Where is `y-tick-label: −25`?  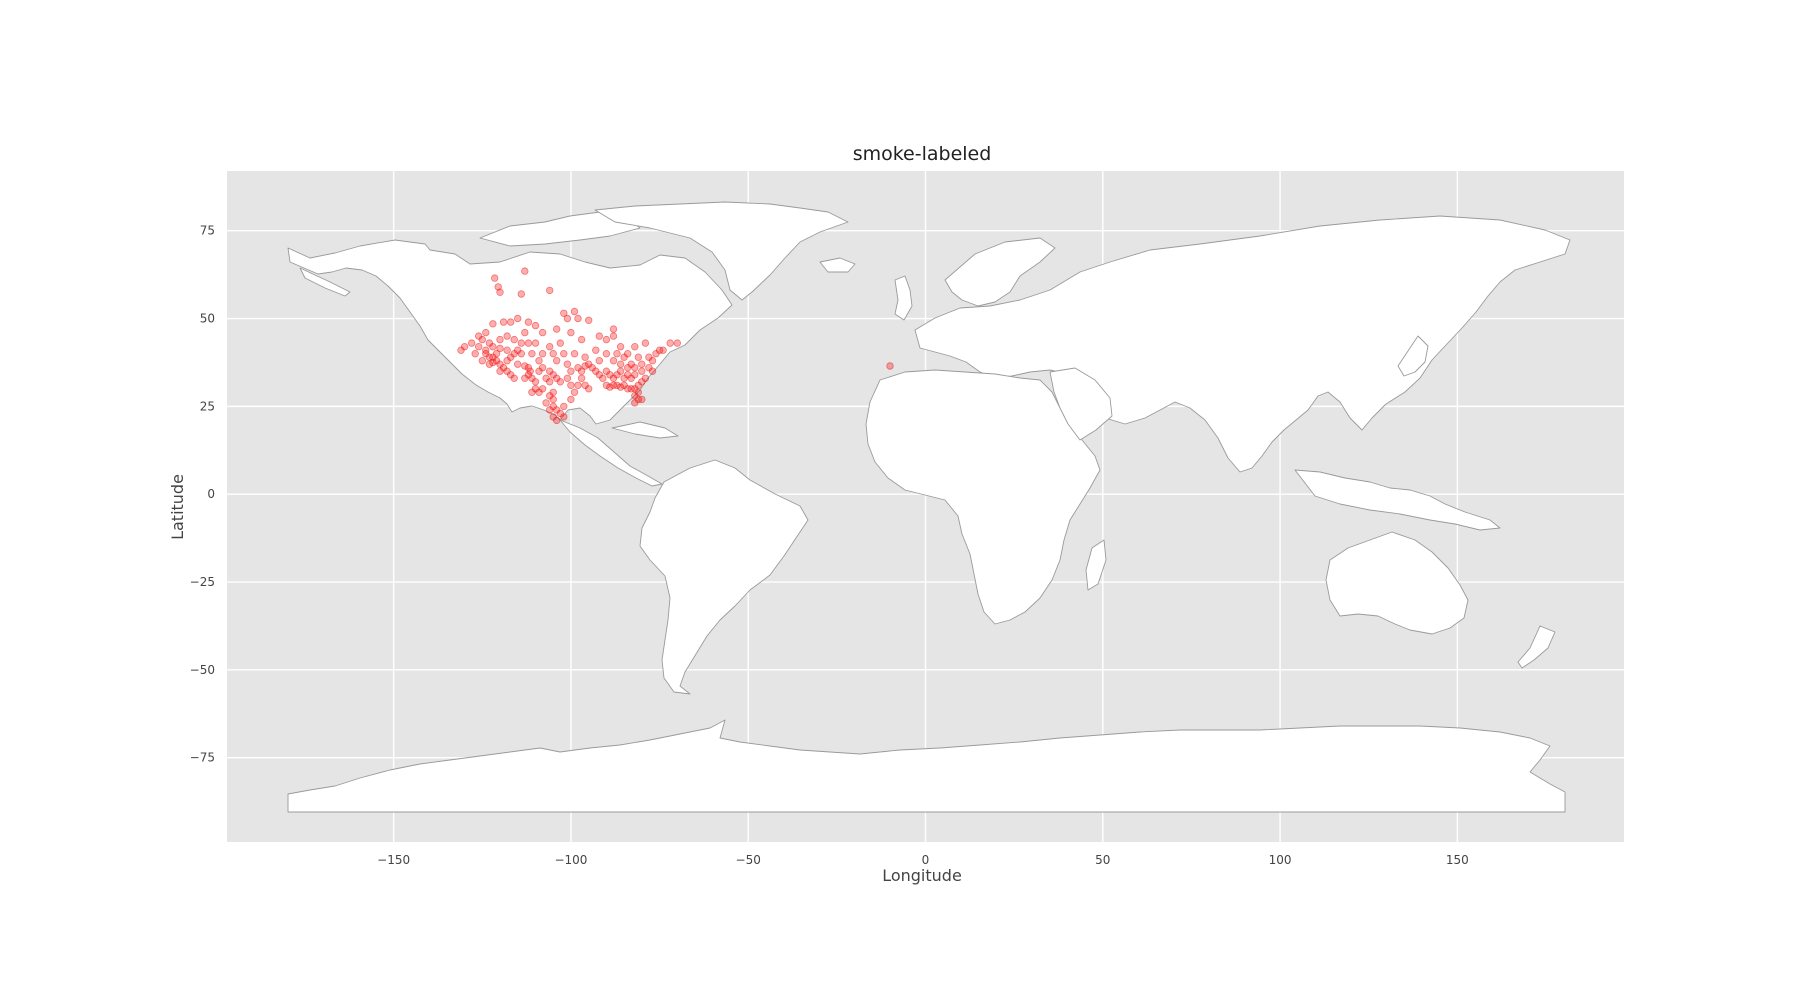
y-tick-label: −25 is located at coordinates (202, 582).